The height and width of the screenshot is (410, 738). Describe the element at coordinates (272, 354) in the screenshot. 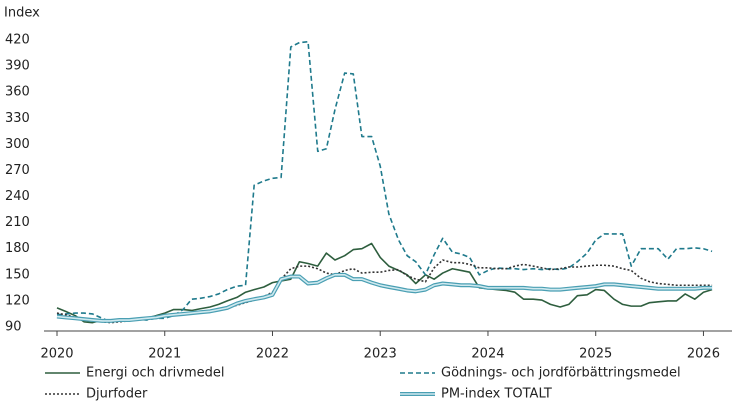

I see `x-tick-label: 2022` at that location.